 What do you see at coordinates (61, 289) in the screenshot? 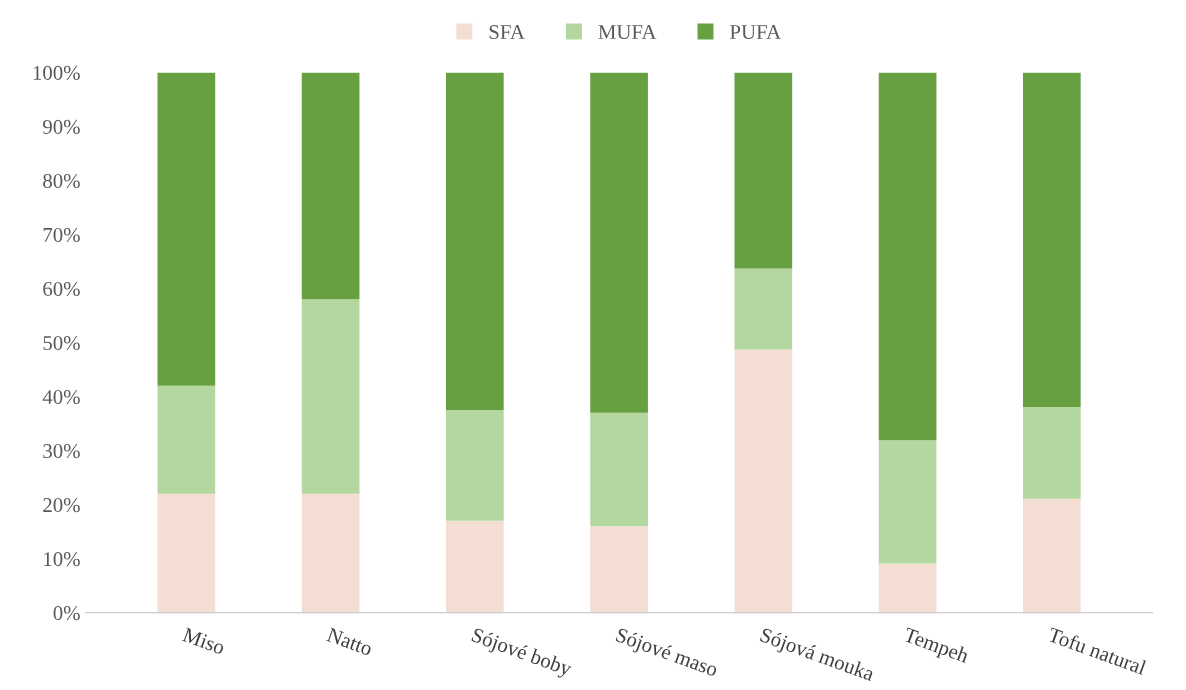
I see `y-tick-label: 60%` at bounding box center [61, 289].